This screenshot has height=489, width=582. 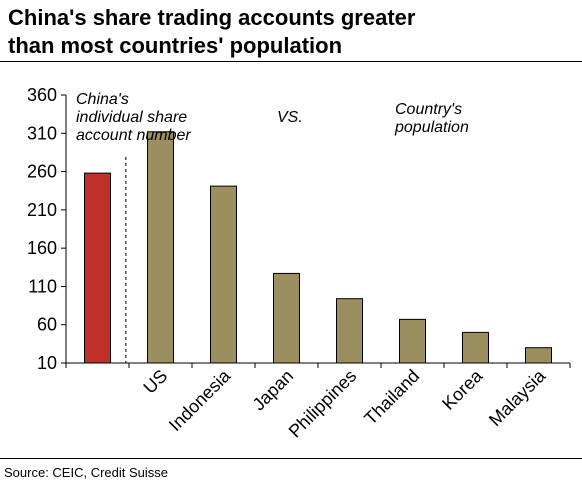 What do you see at coordinates (42, 286) in the screenshot?
I see `y-tick-label-2: 110` at bounding box center [42, 286].